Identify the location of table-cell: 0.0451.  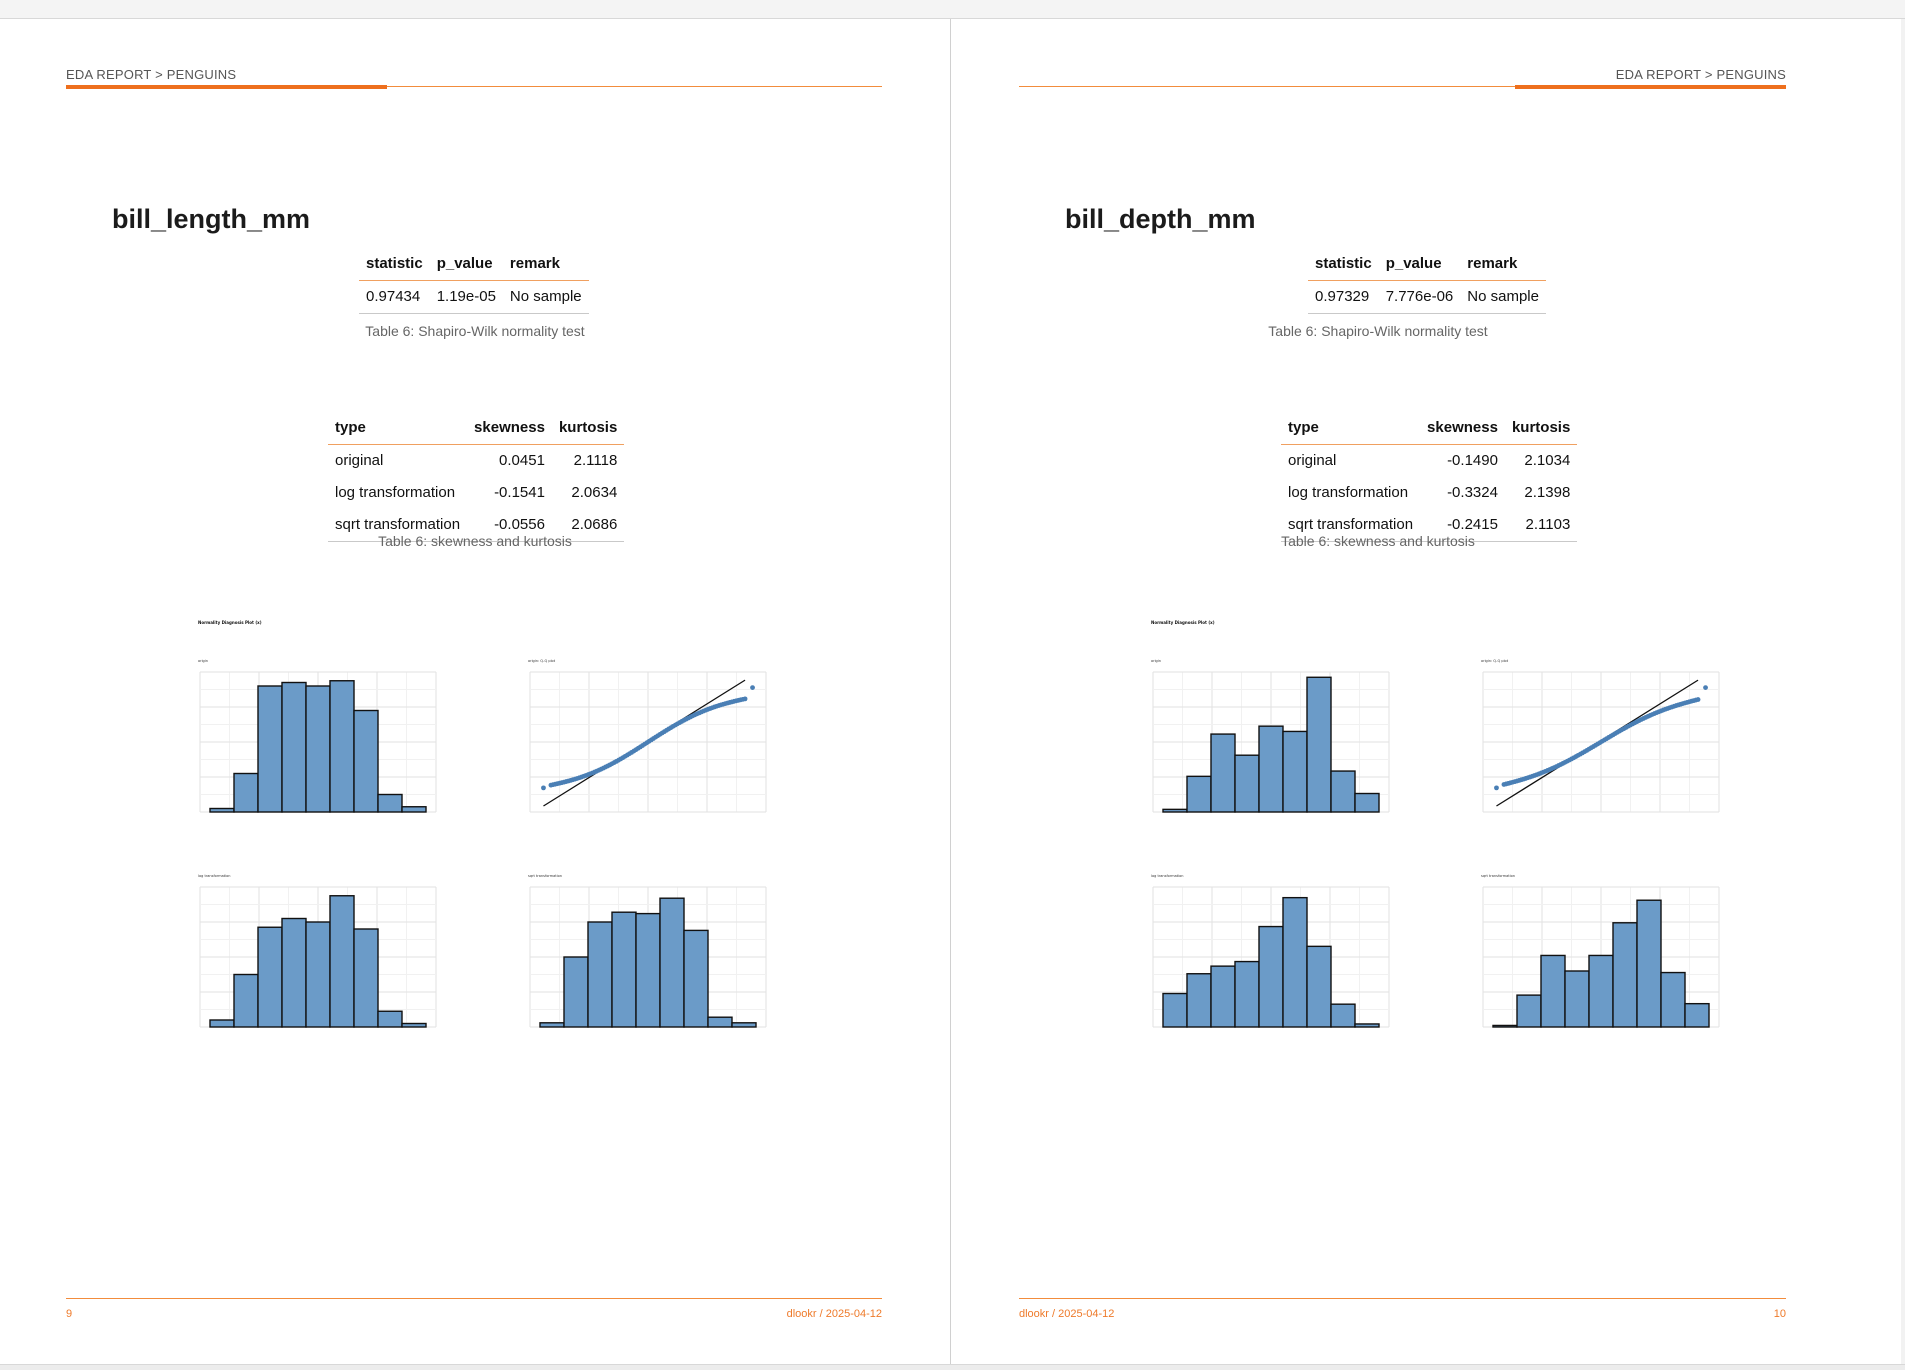
(522, 460).